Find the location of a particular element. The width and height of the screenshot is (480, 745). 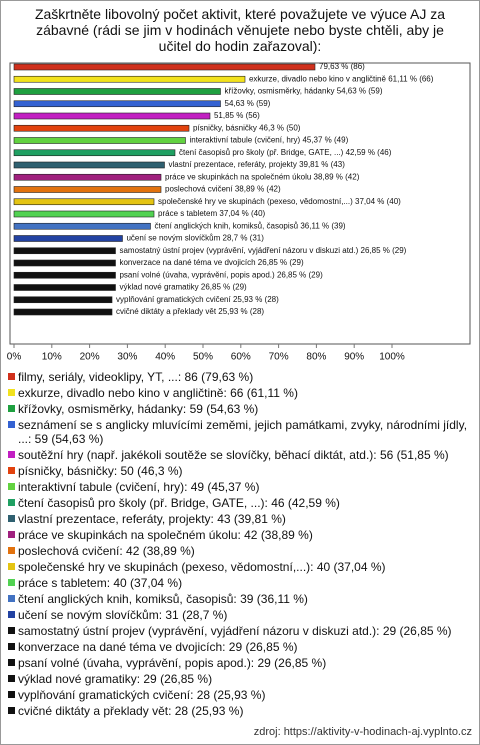

value-label: 26,85 % (29) is located at coordinates (224, 287).